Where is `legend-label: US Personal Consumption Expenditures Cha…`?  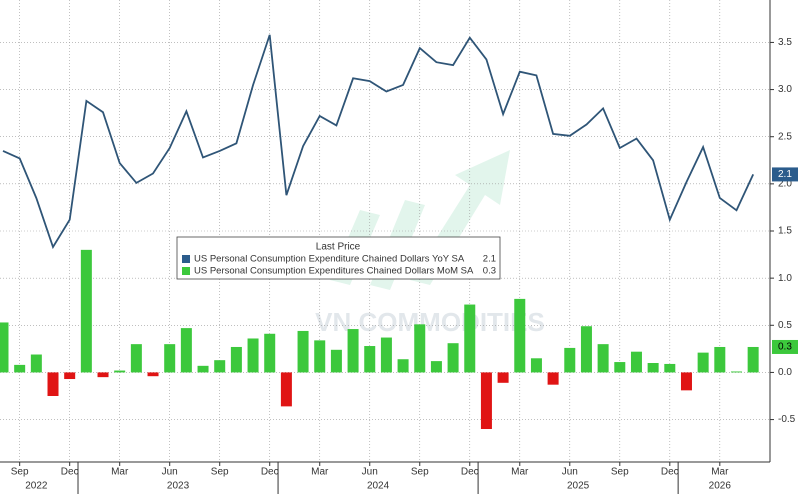
legend-label: US Personal Consumption Expenditures Cha… is located at coordinates (334, 271).